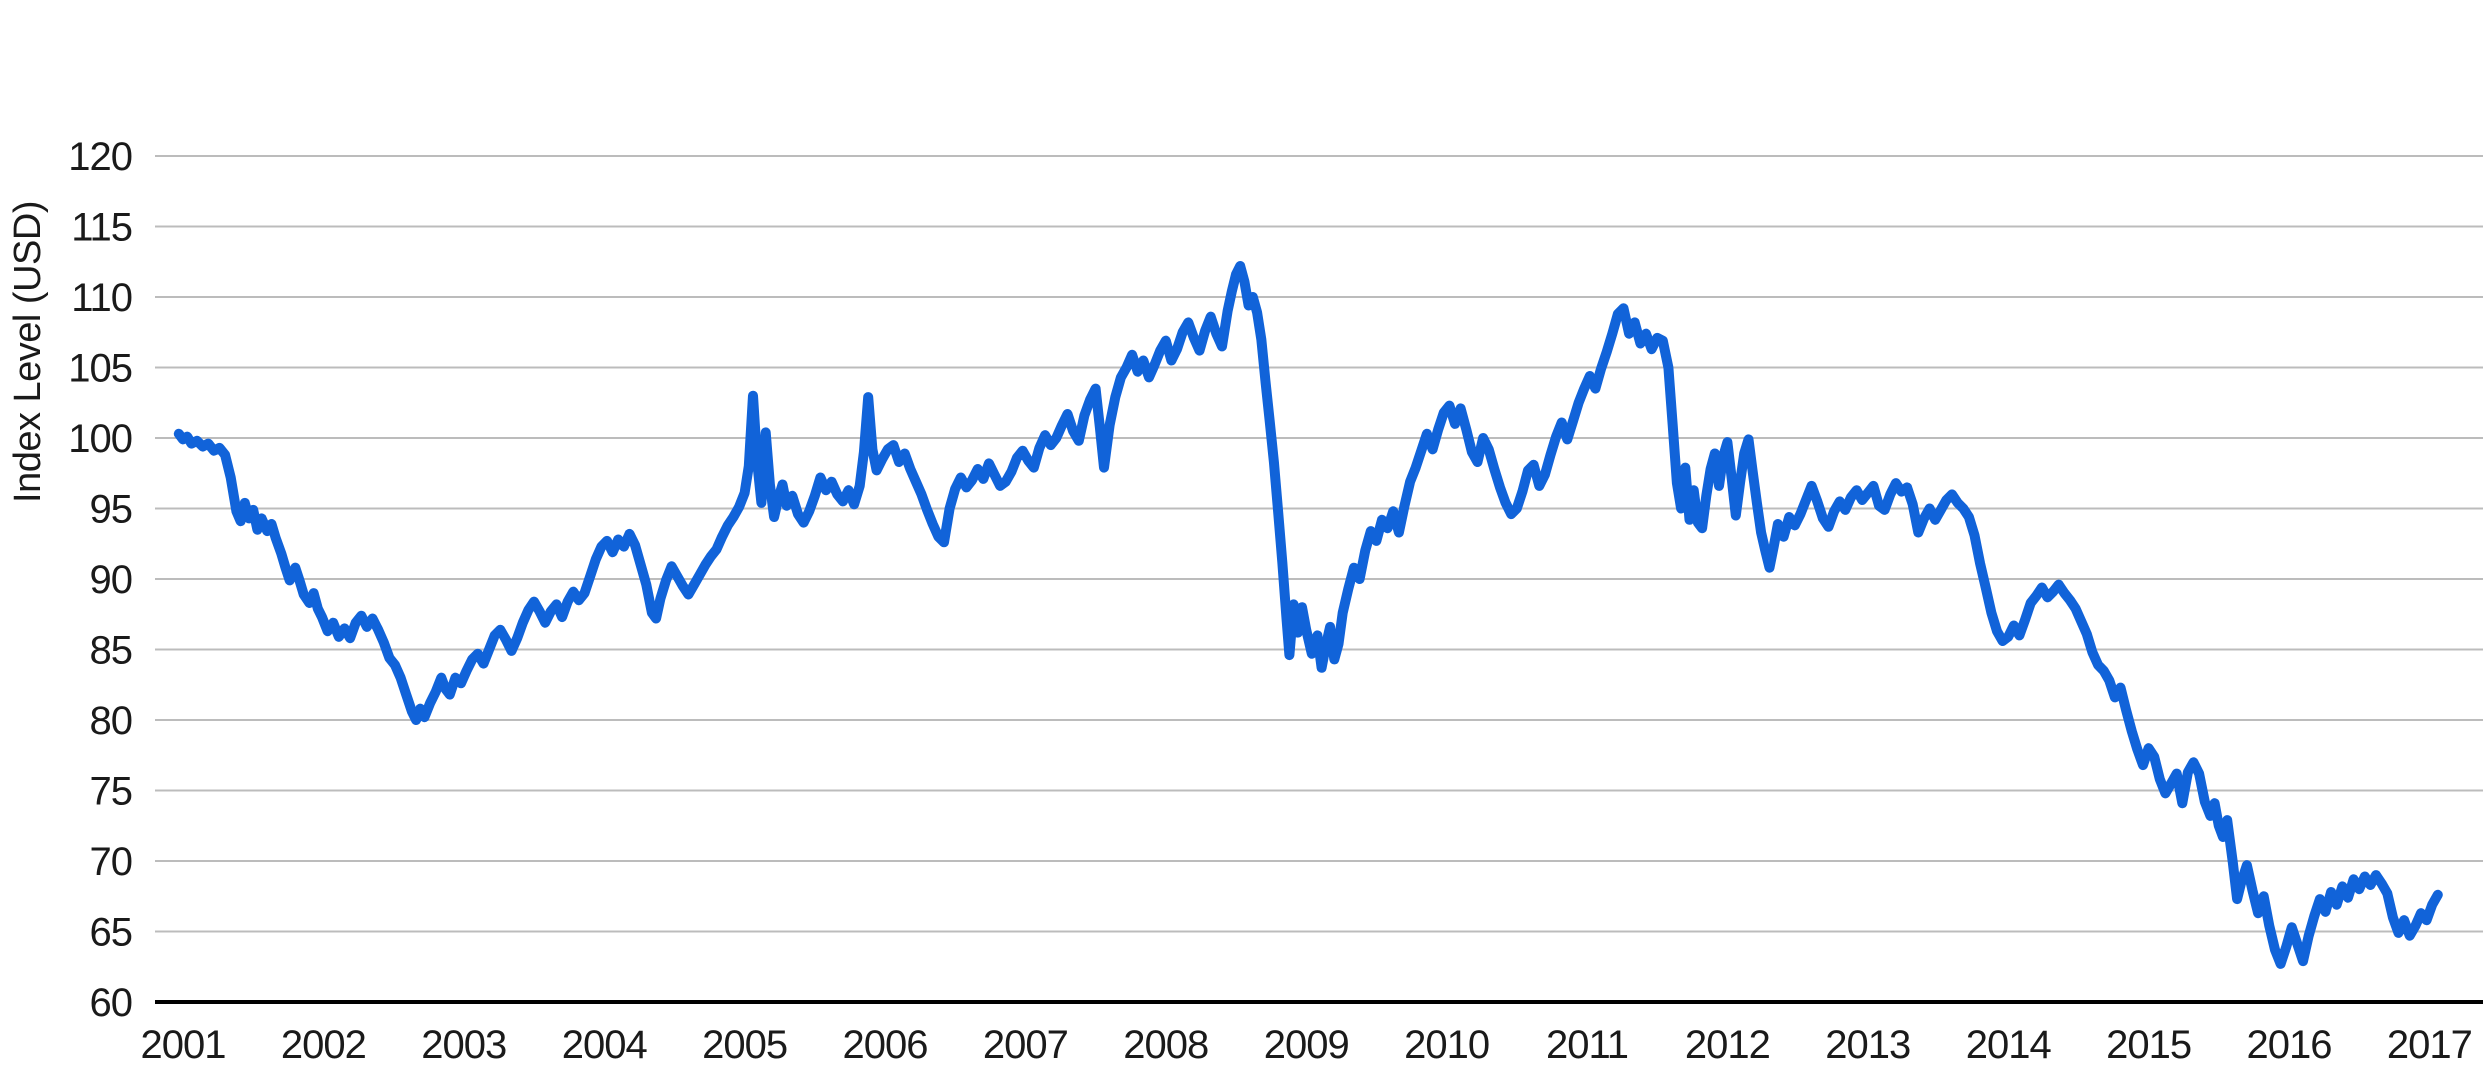 The width and height of the screenshot is (2489, 1085). What do you see at coordinates (111, 862) in the screenshot?
I see `y-tick-label: 70` at bounding box center [111, 862].